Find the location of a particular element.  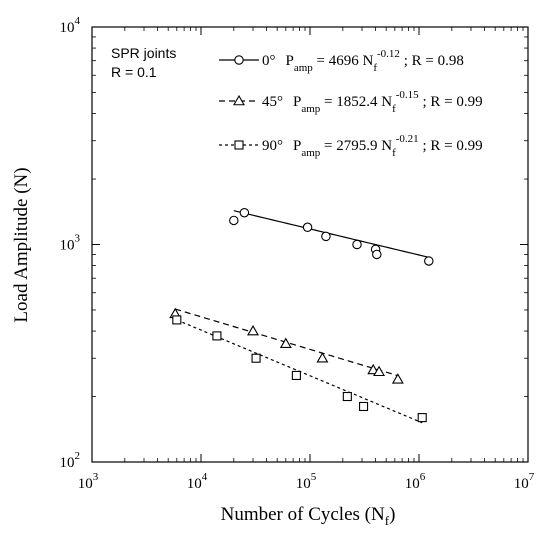

legend-entry-2: 90° Pamp = 2795.9 Nf-0.21 ; R = 0.99 is located at coordinates (351, 146).